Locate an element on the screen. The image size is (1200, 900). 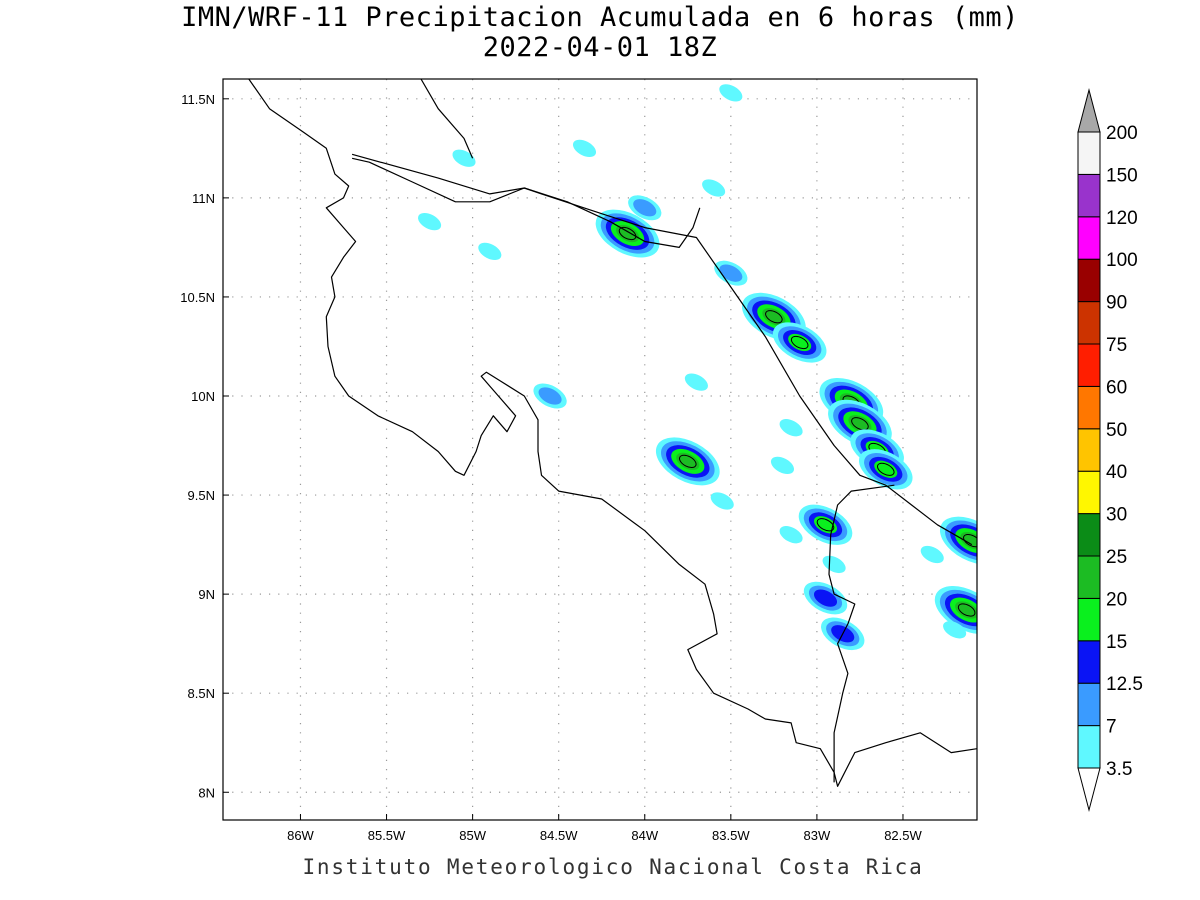
colorbar-label: 50 is located at coordinates (1116, 430).